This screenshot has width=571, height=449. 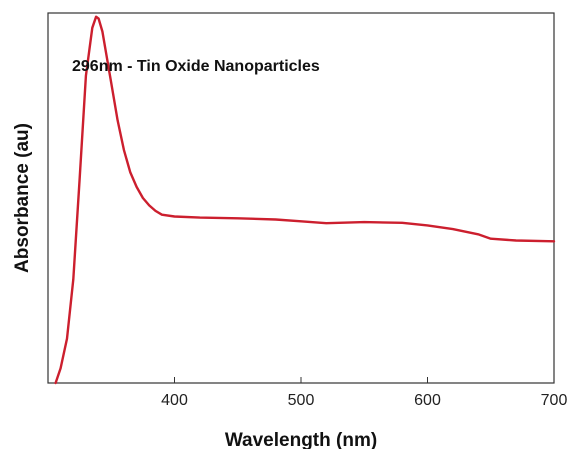 I want to click on x-axis-title: Wavelength (nm), so click(x=301, y=439).